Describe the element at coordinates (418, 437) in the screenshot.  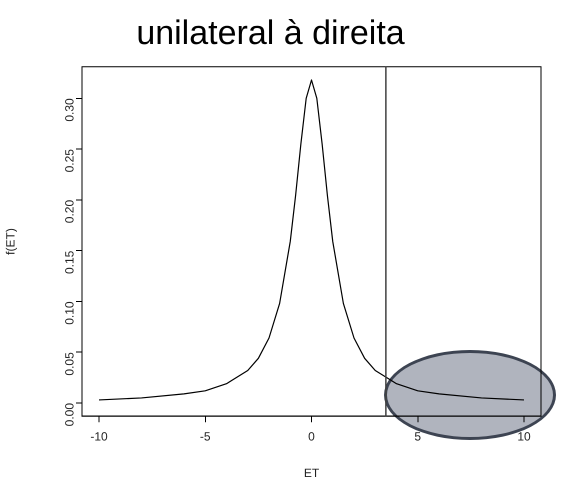
I see `x-tick-label: 5` at that location.